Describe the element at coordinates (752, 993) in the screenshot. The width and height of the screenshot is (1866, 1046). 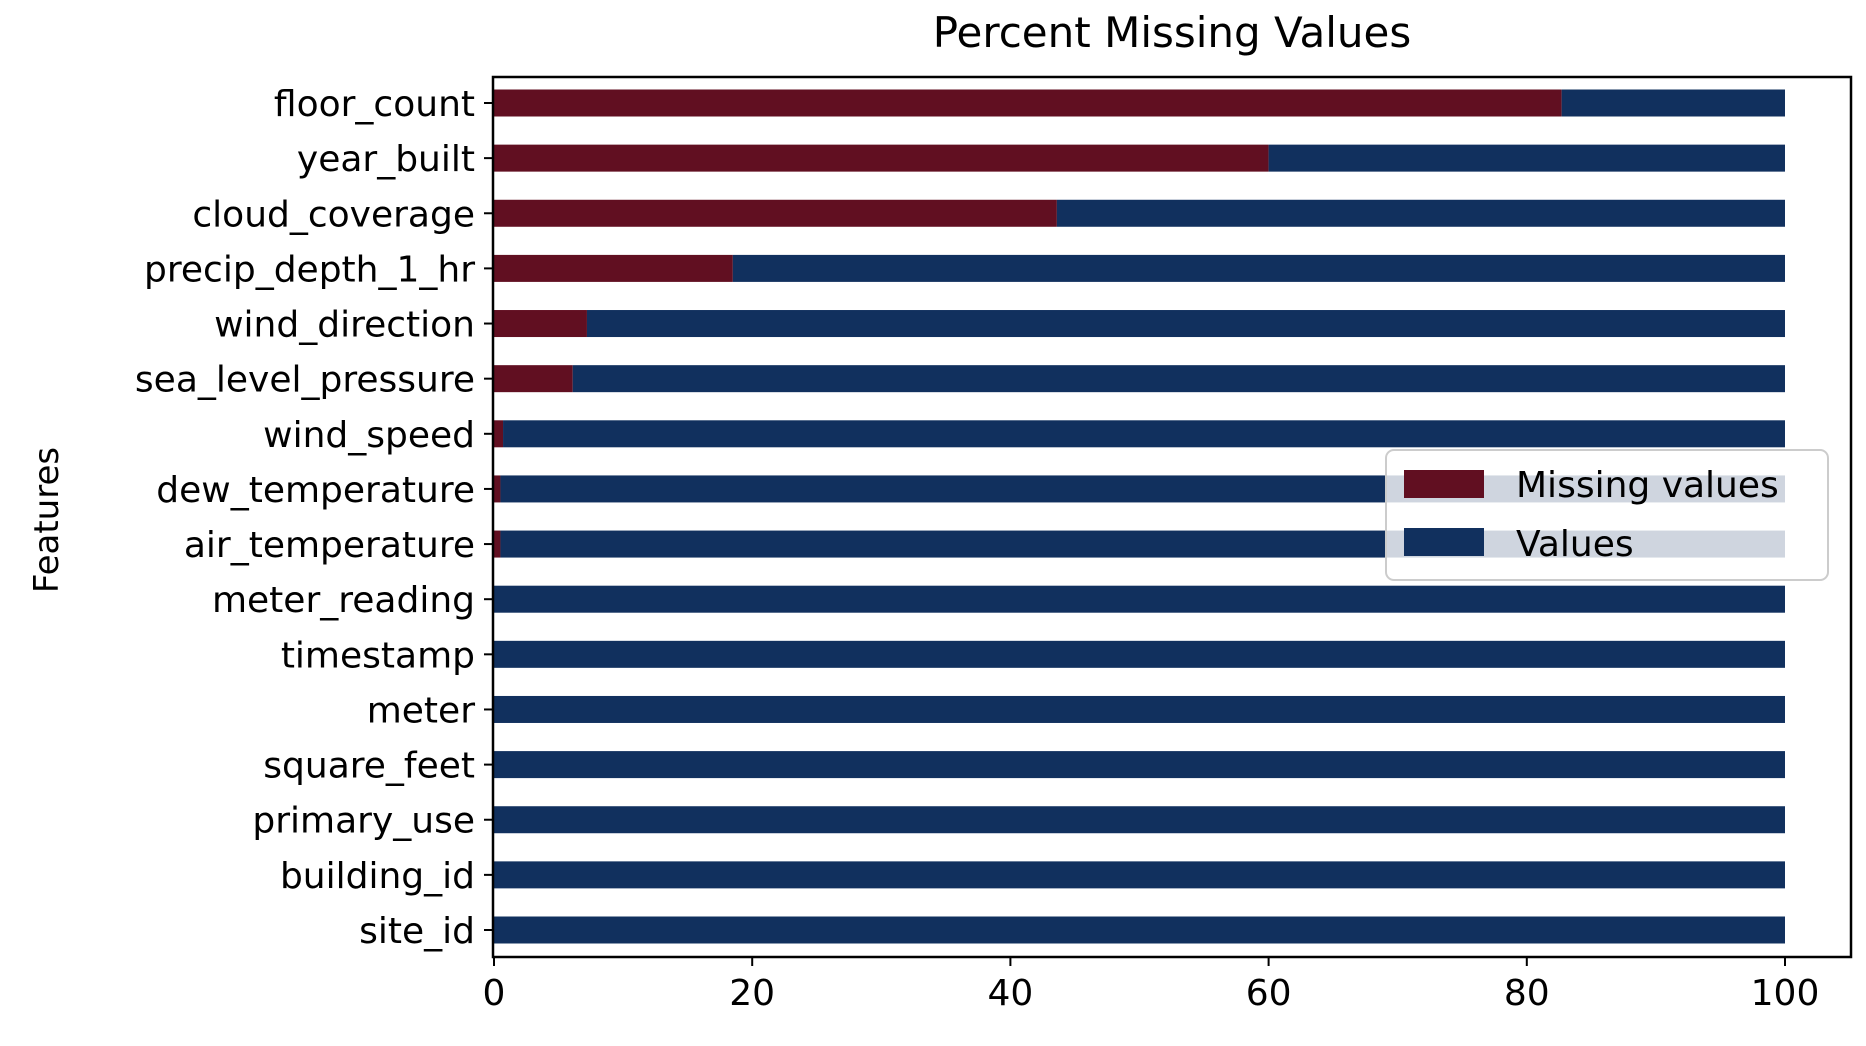
I see `x-tick-label-20: 20` at that location.